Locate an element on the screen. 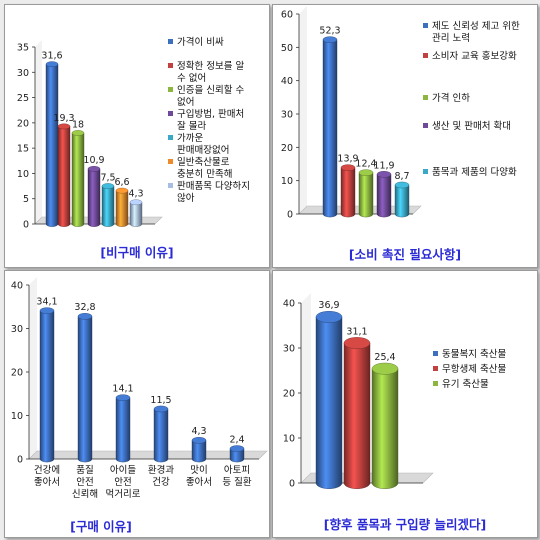 The width and height of the screenshot is (540, 540). c4-y-tick-label: 0 is located at coordinates (292, 484).